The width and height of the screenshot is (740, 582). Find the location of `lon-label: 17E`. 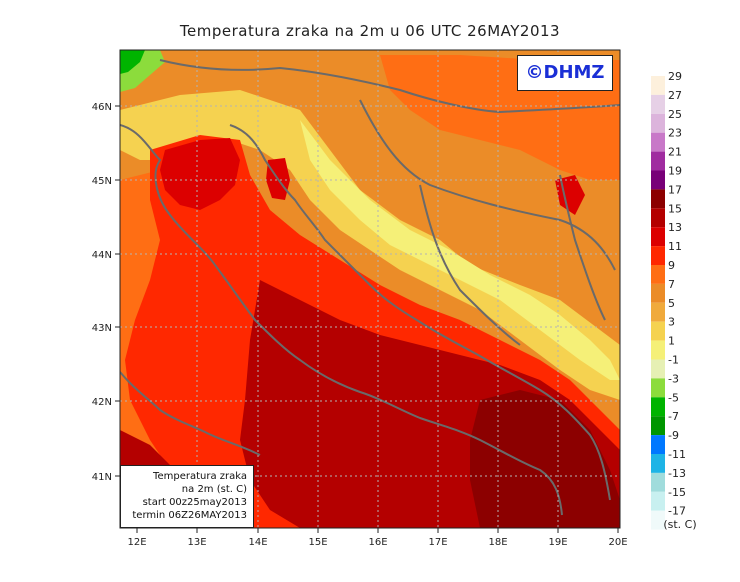

lon-label: 17E is located at coordinates (437, 542).